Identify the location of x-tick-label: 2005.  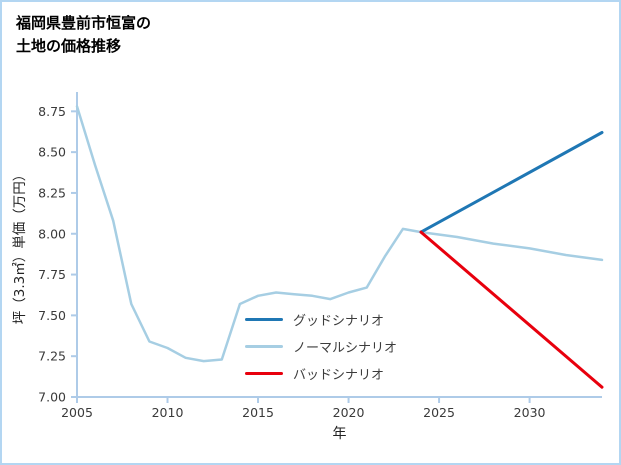
(77, 412).